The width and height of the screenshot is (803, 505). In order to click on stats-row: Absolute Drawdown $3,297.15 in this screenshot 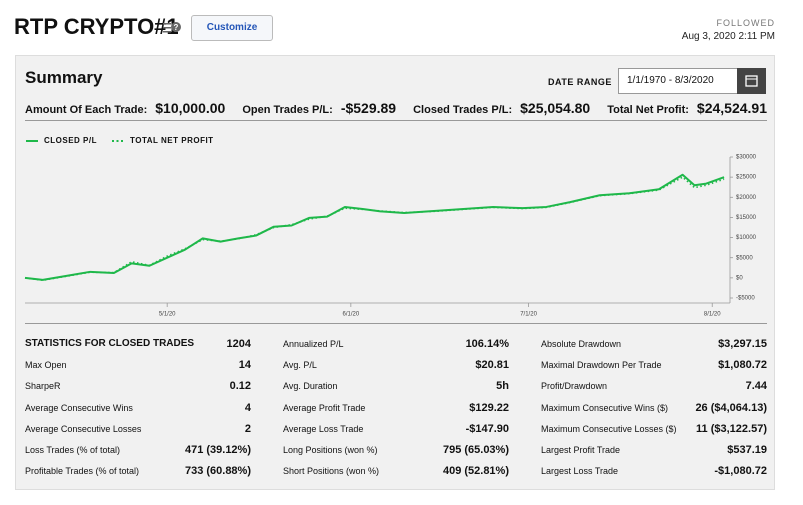, I will do `click(654, 343)`.